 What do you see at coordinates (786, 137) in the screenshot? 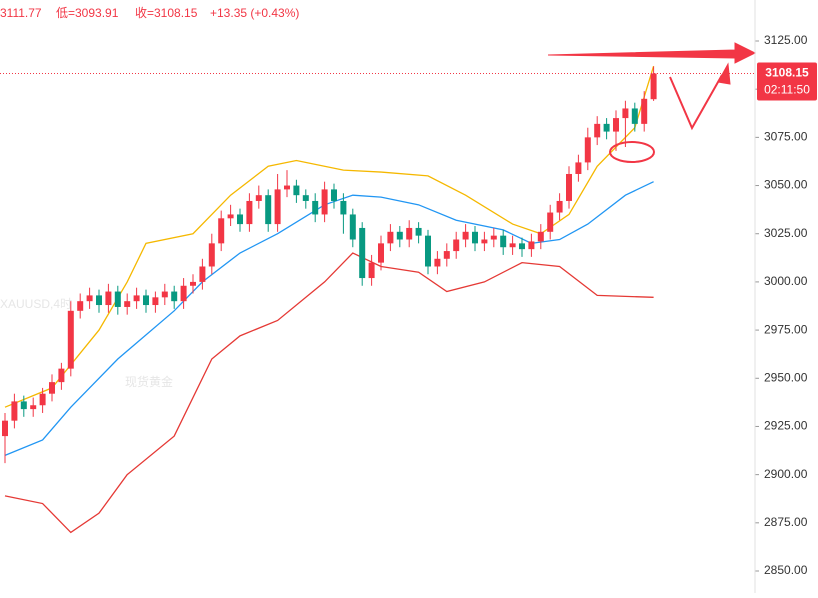
I see `y-tick-label: 3075.00` at bounding box center [786, 137].